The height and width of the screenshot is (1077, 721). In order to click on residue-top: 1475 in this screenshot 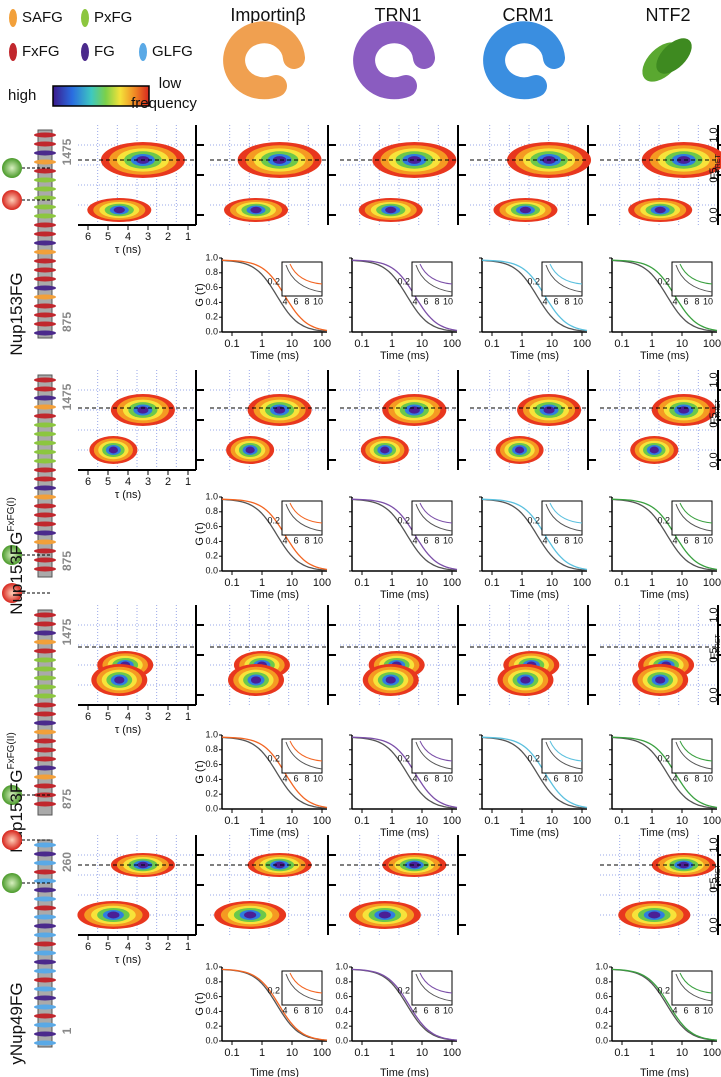, I will do `click(67, 396)`.